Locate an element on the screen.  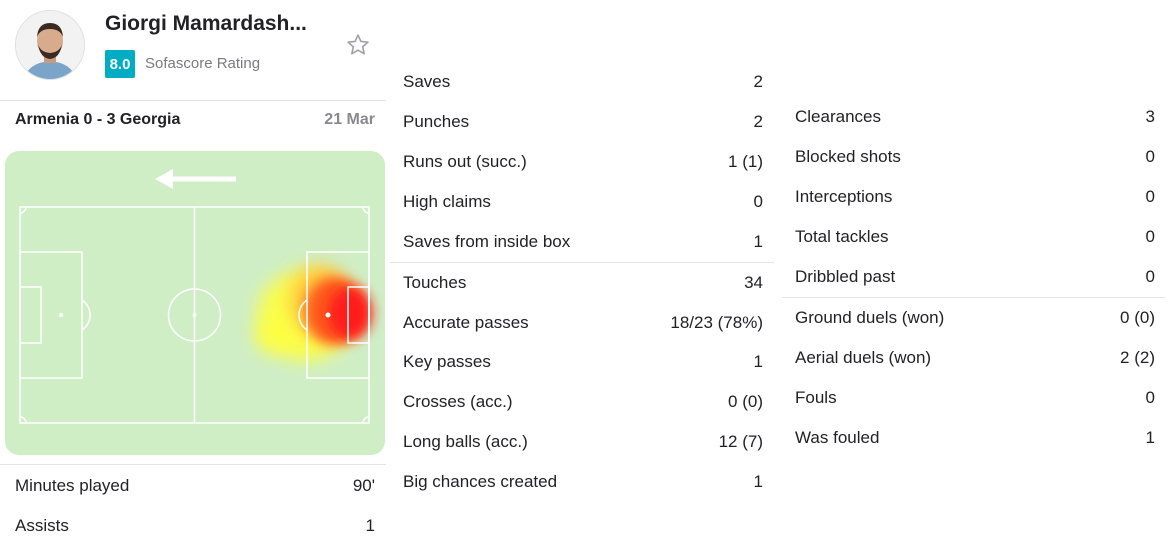
stat-label: Runs out (succ.) is located at coordinates (465, 161).